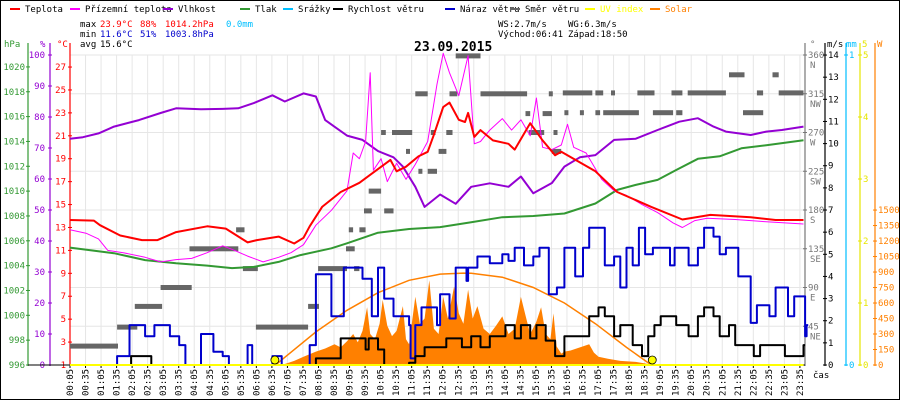  What do you see at coordinates (599, 382) in the screenshot?
I see `x-axis-tick-label: 17:05` at bounding box center [599, 382].